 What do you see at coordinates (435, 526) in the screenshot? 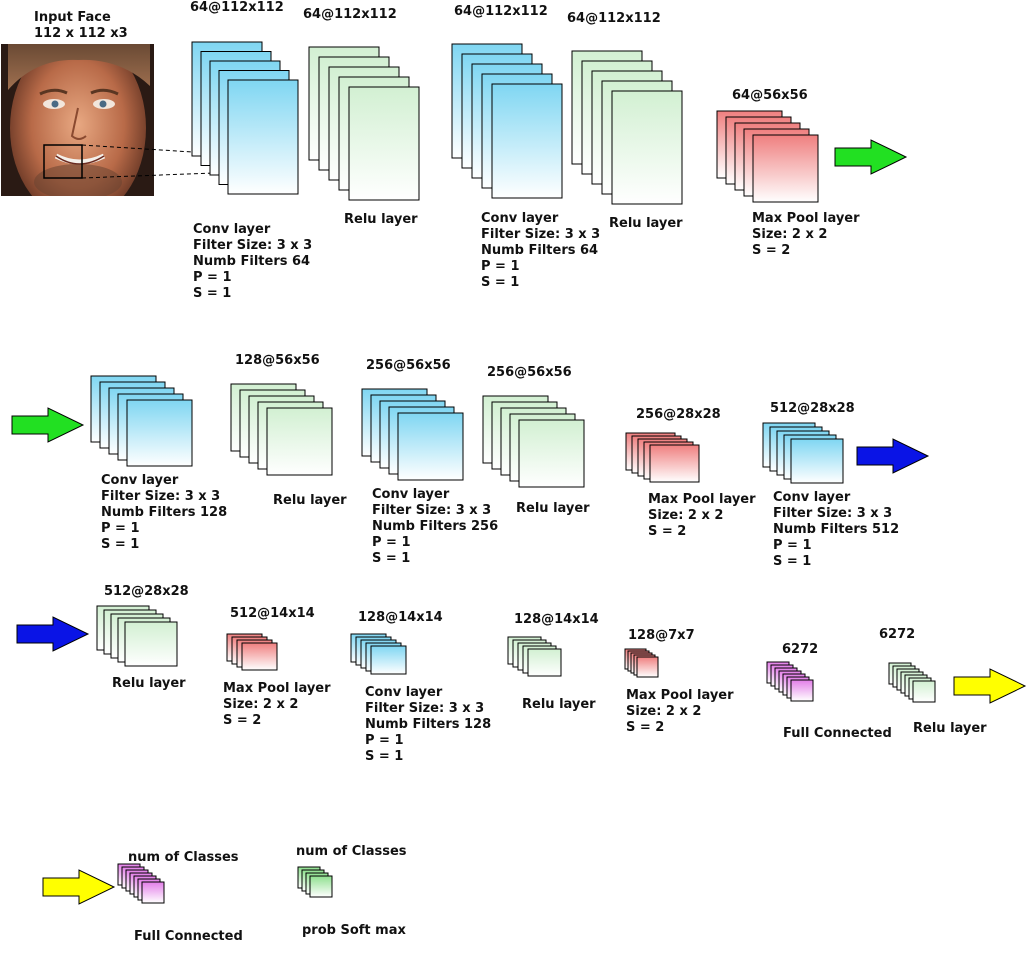
I see `layer-parameter: Numb Filters 256` at bounding box center [435, 526].